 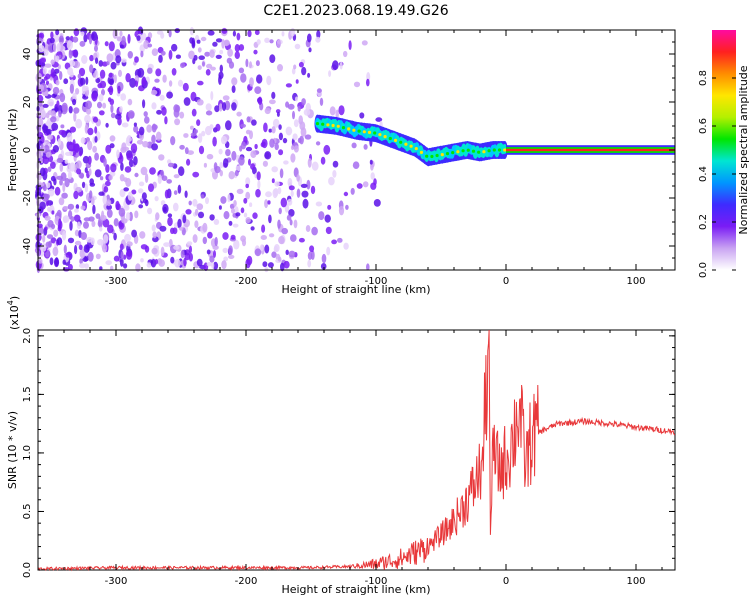 I want to click on bottom-y-axis-label: SNR (10 * v/v), so click(x=12, y=450).